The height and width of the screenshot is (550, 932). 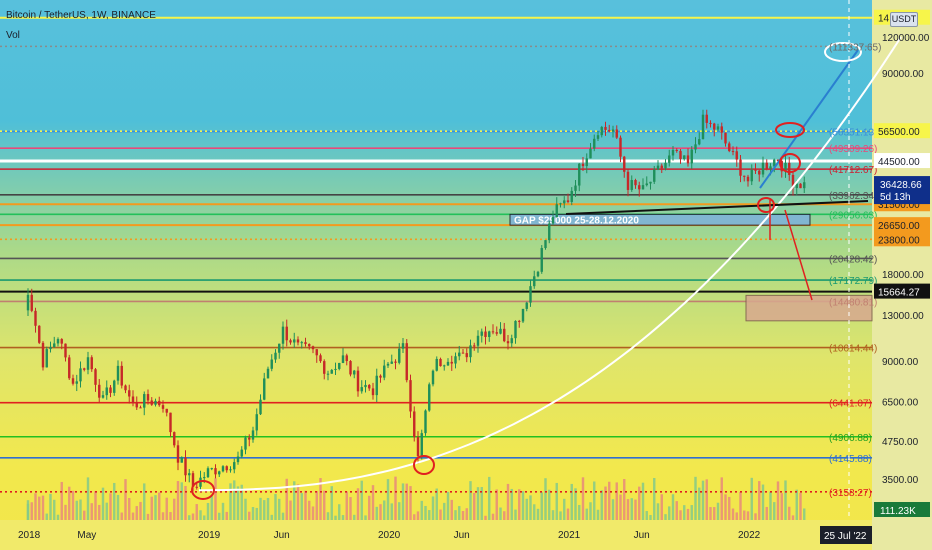 I want to click on crosshair-date-label: 25 Jul '22, so click(x=845, y=536).